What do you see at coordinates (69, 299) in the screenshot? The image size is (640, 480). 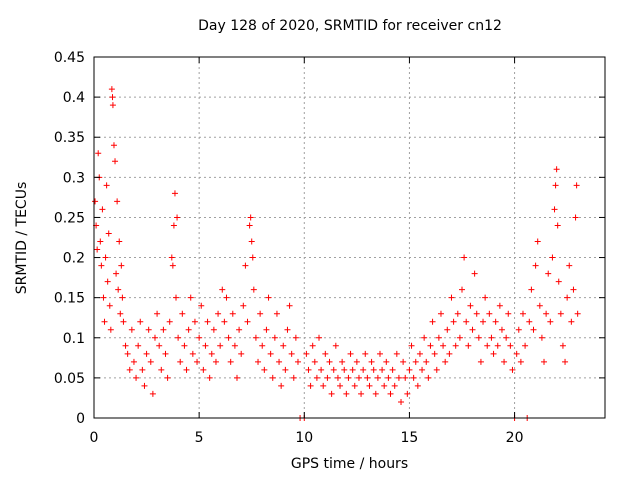 I see `y-tick-label: 0.15` at bounding box center [69, 299].